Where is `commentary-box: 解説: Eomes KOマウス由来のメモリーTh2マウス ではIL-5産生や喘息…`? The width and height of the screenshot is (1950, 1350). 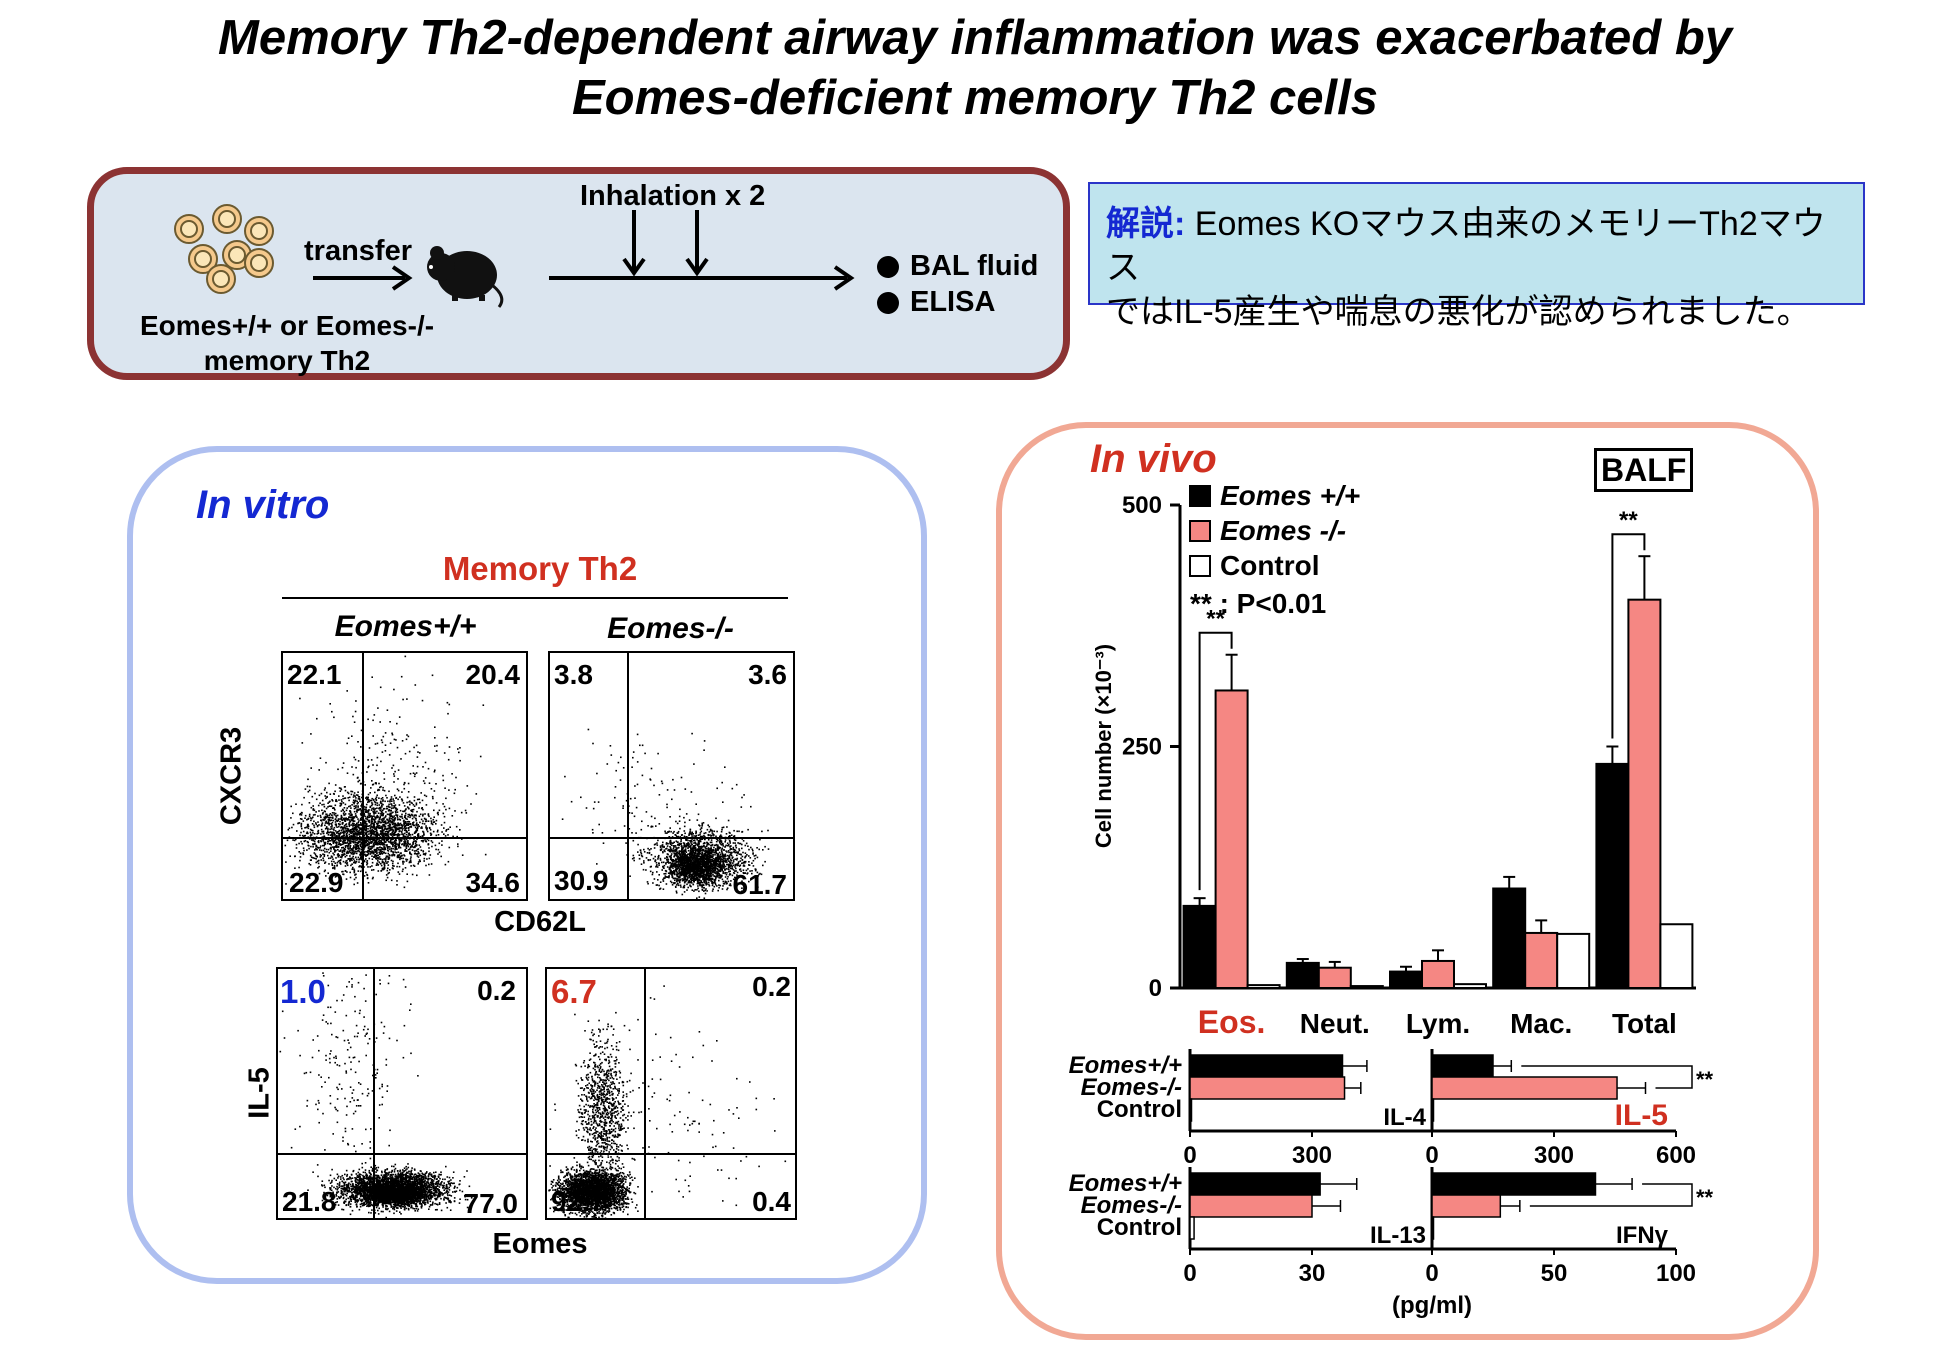
commentary-box: 解説: Eomes KOマウス由来のメモリーTh2マウス ではIL-5産生や喘息… is located at coordinates (1476, 256).